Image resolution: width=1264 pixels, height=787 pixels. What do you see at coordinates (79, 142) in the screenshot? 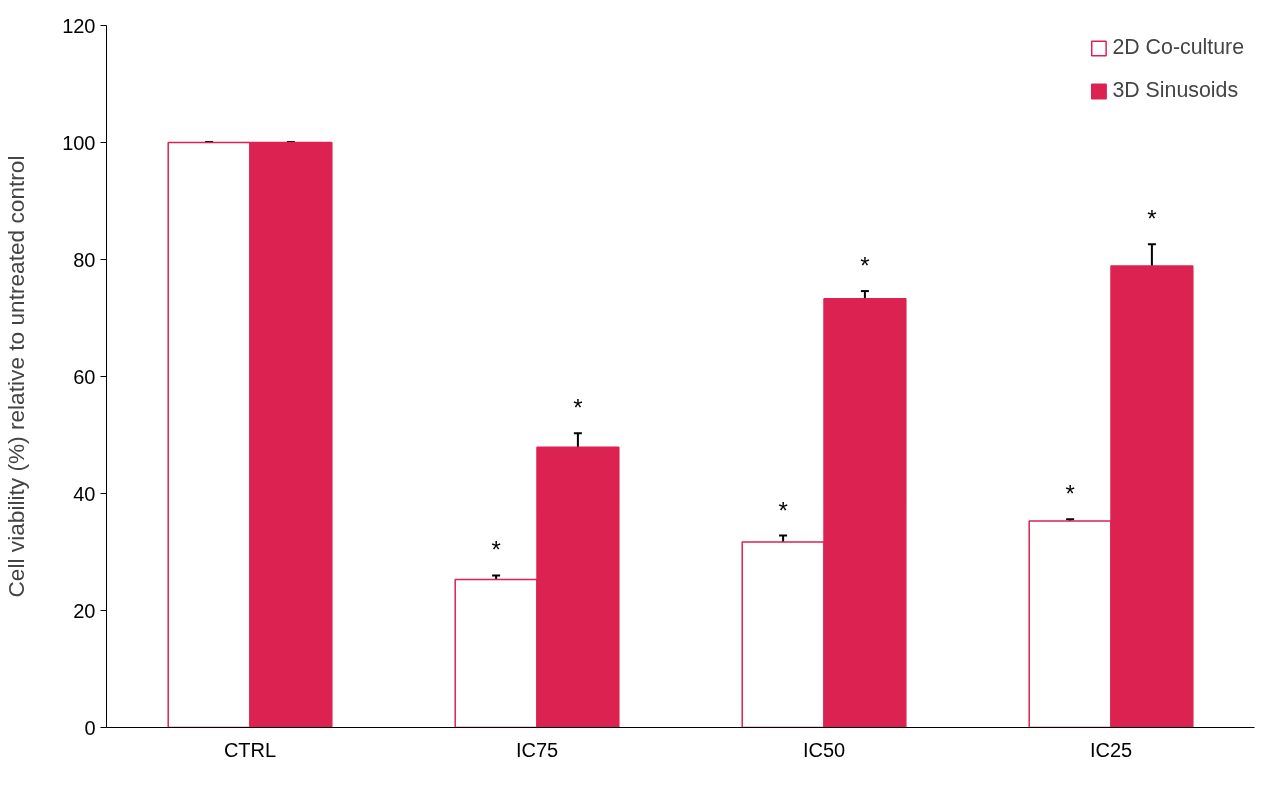
I see `y-tick-label: 100` at bounding box center [79, 142].